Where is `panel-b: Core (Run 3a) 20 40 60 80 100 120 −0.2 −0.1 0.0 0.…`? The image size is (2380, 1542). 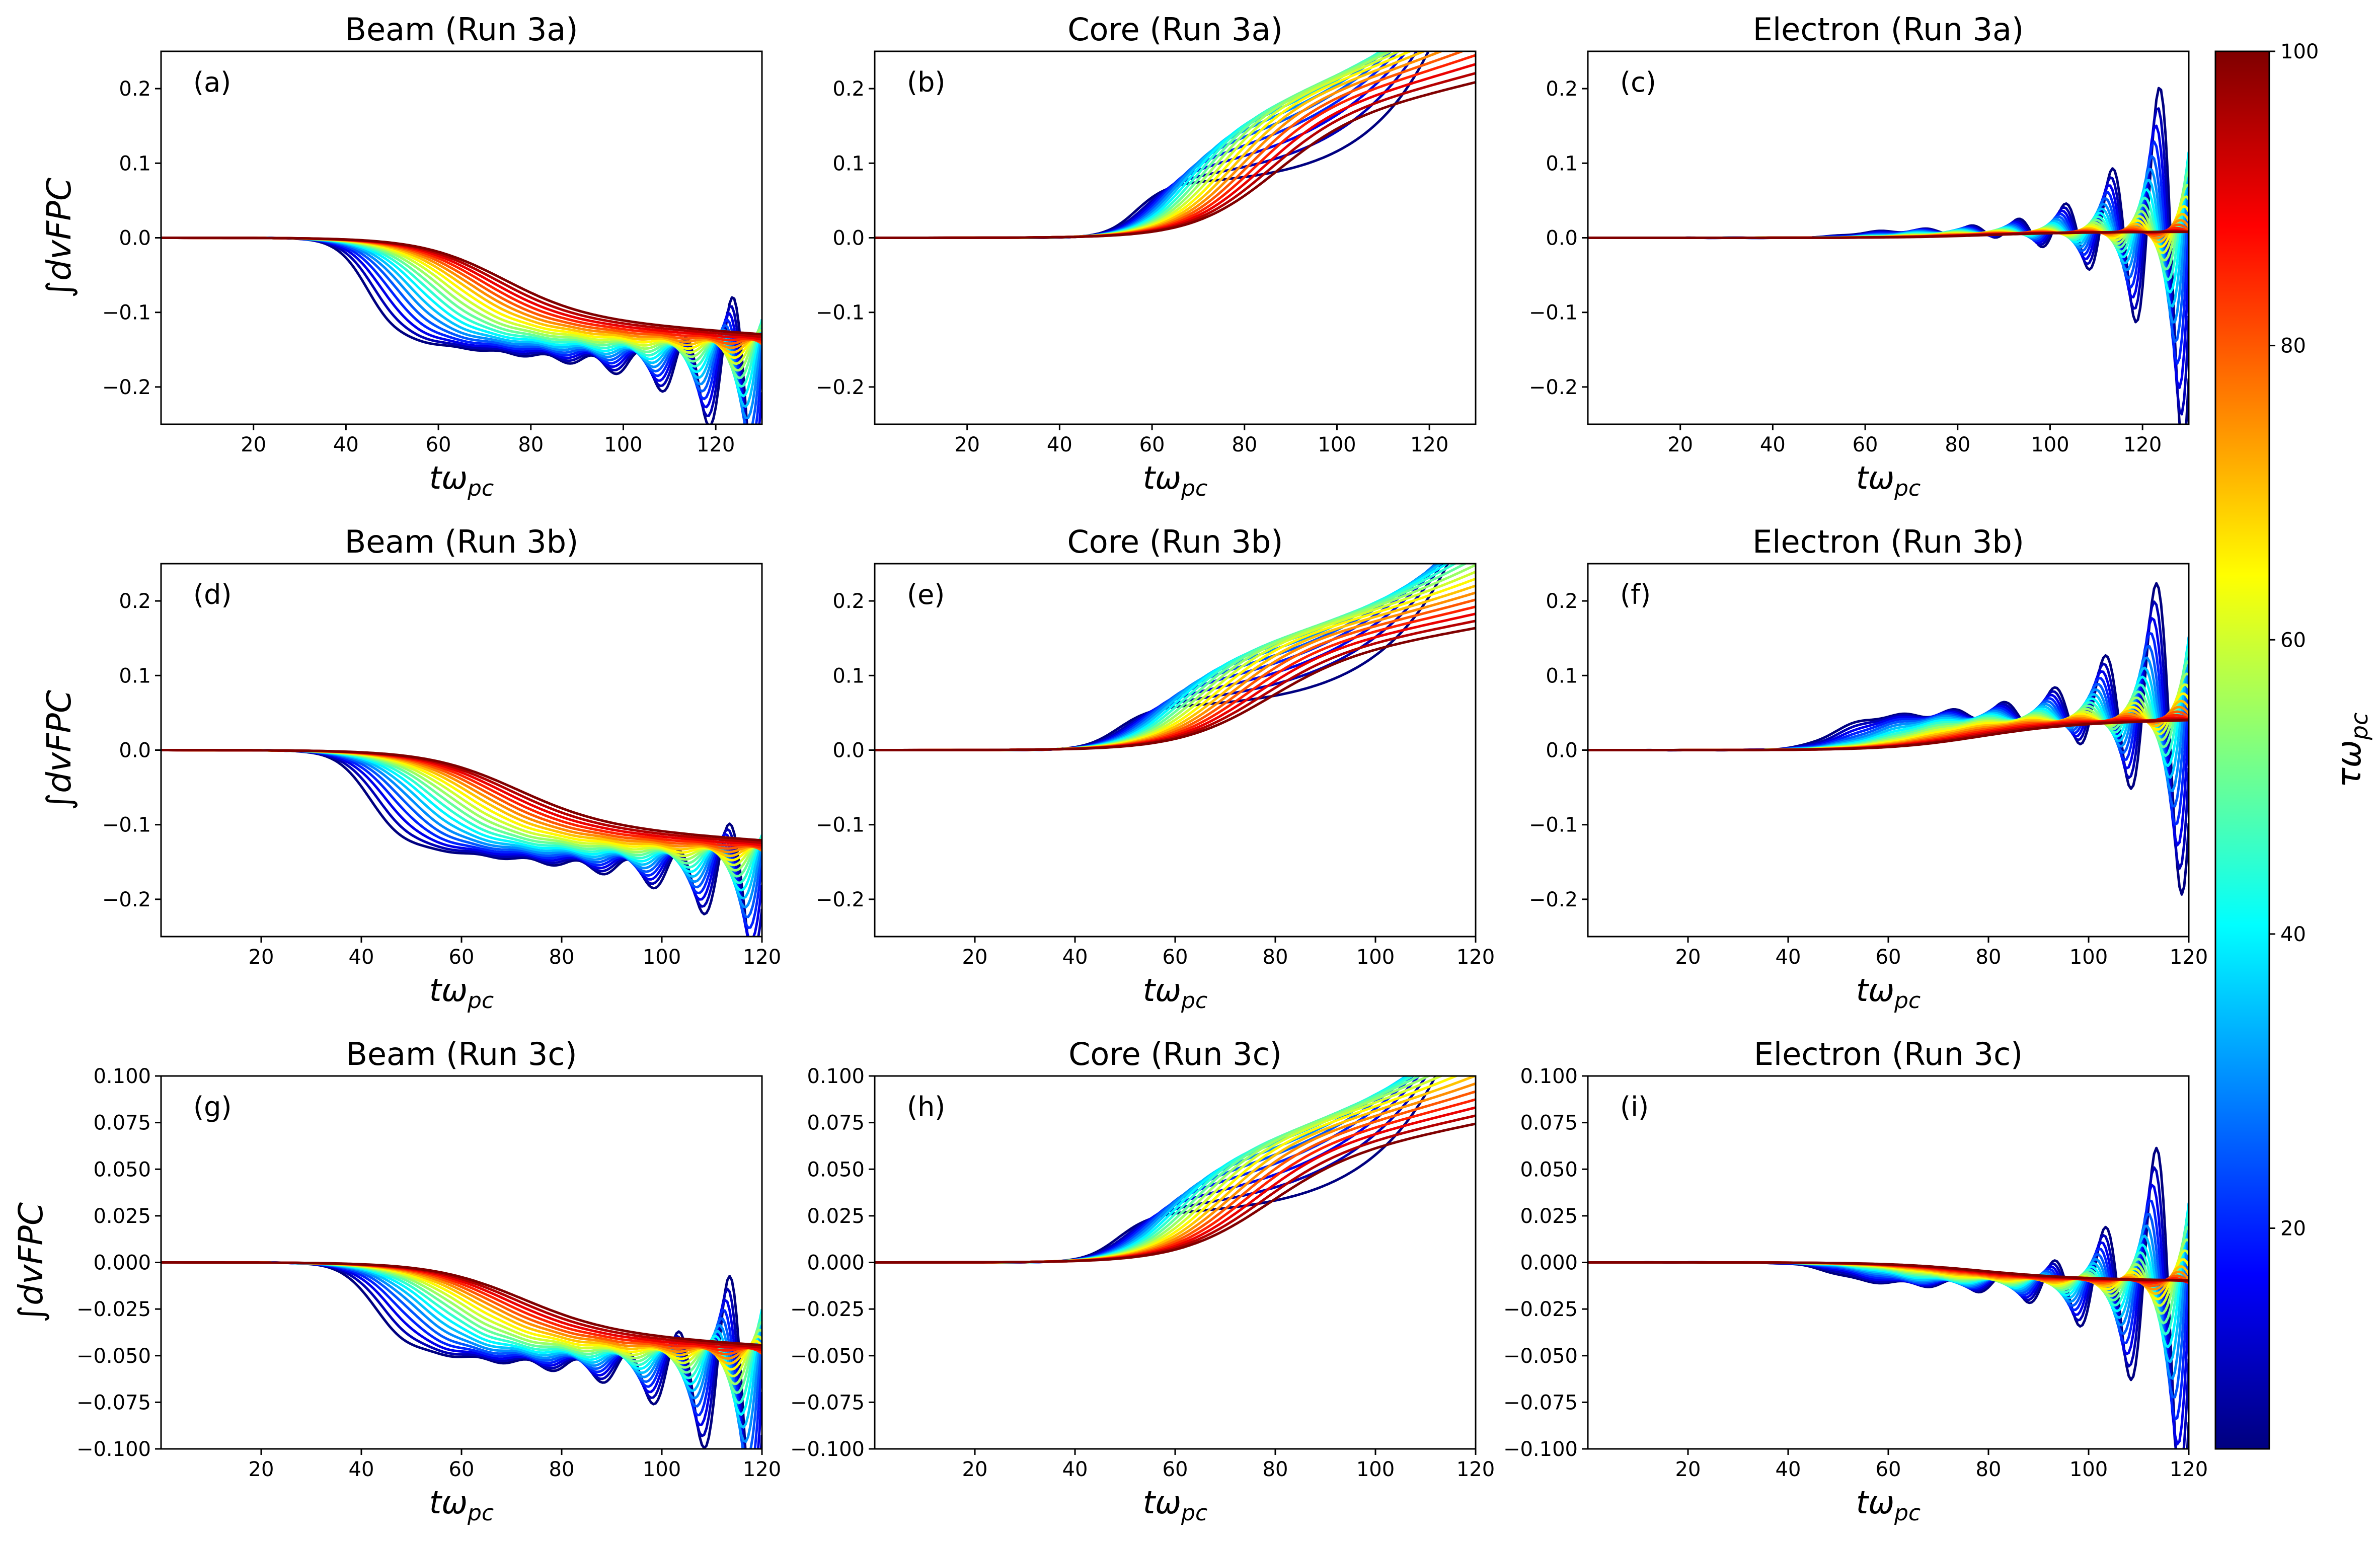 panel-b: Core (Run 3a) 20 40 60 80 100 120 −0.2 −0.1 0.0 0.… is located at coordinates (1146, 256).